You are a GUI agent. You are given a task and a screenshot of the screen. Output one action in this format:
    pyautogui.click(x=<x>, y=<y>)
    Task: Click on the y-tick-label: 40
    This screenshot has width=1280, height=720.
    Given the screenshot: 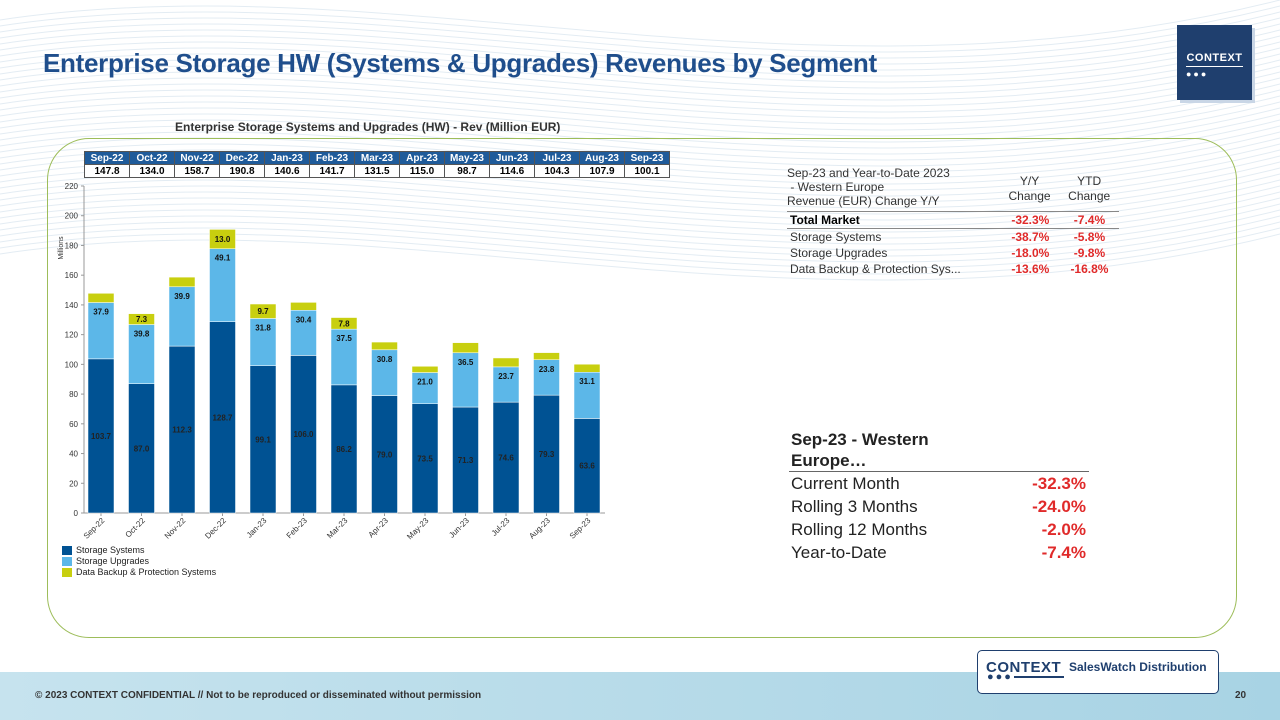 What is the action you would take?
    pyautogui.click(x=73, y=454)
    